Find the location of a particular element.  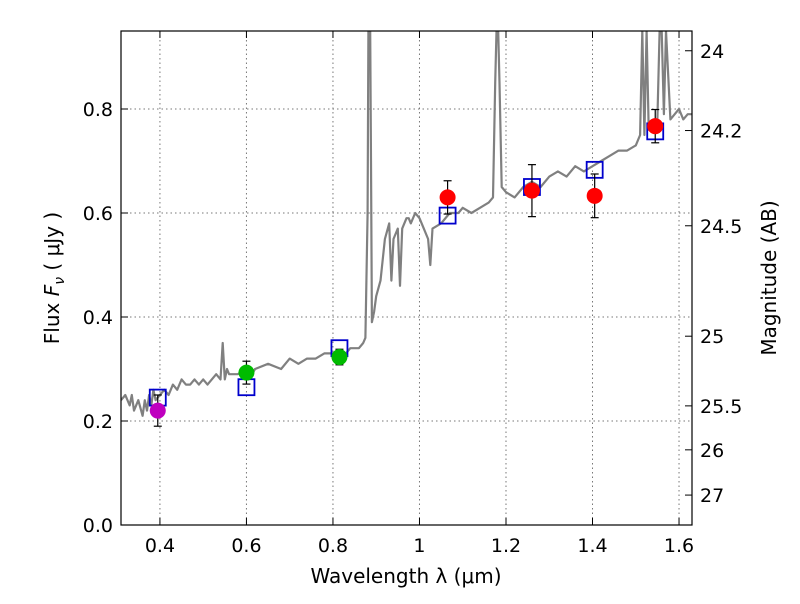

x-tick-label: 1 is located at coordinates (419, 546).